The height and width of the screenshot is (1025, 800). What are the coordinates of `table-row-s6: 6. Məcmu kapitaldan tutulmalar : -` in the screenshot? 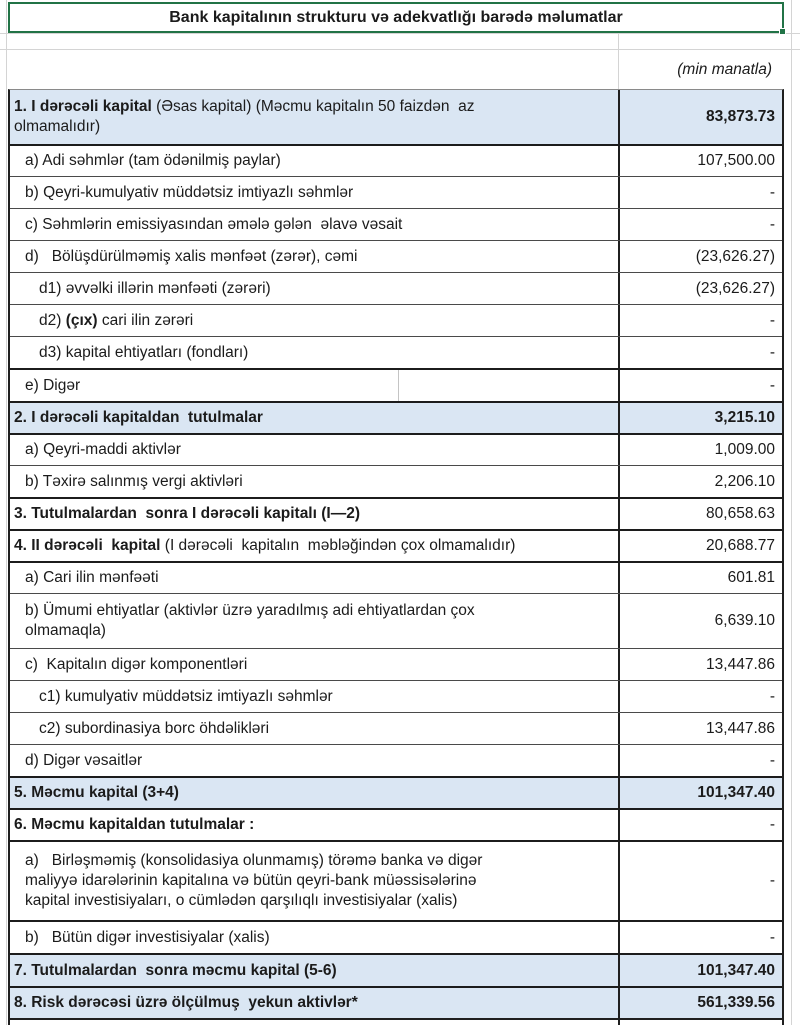 It's located at (396, 824).